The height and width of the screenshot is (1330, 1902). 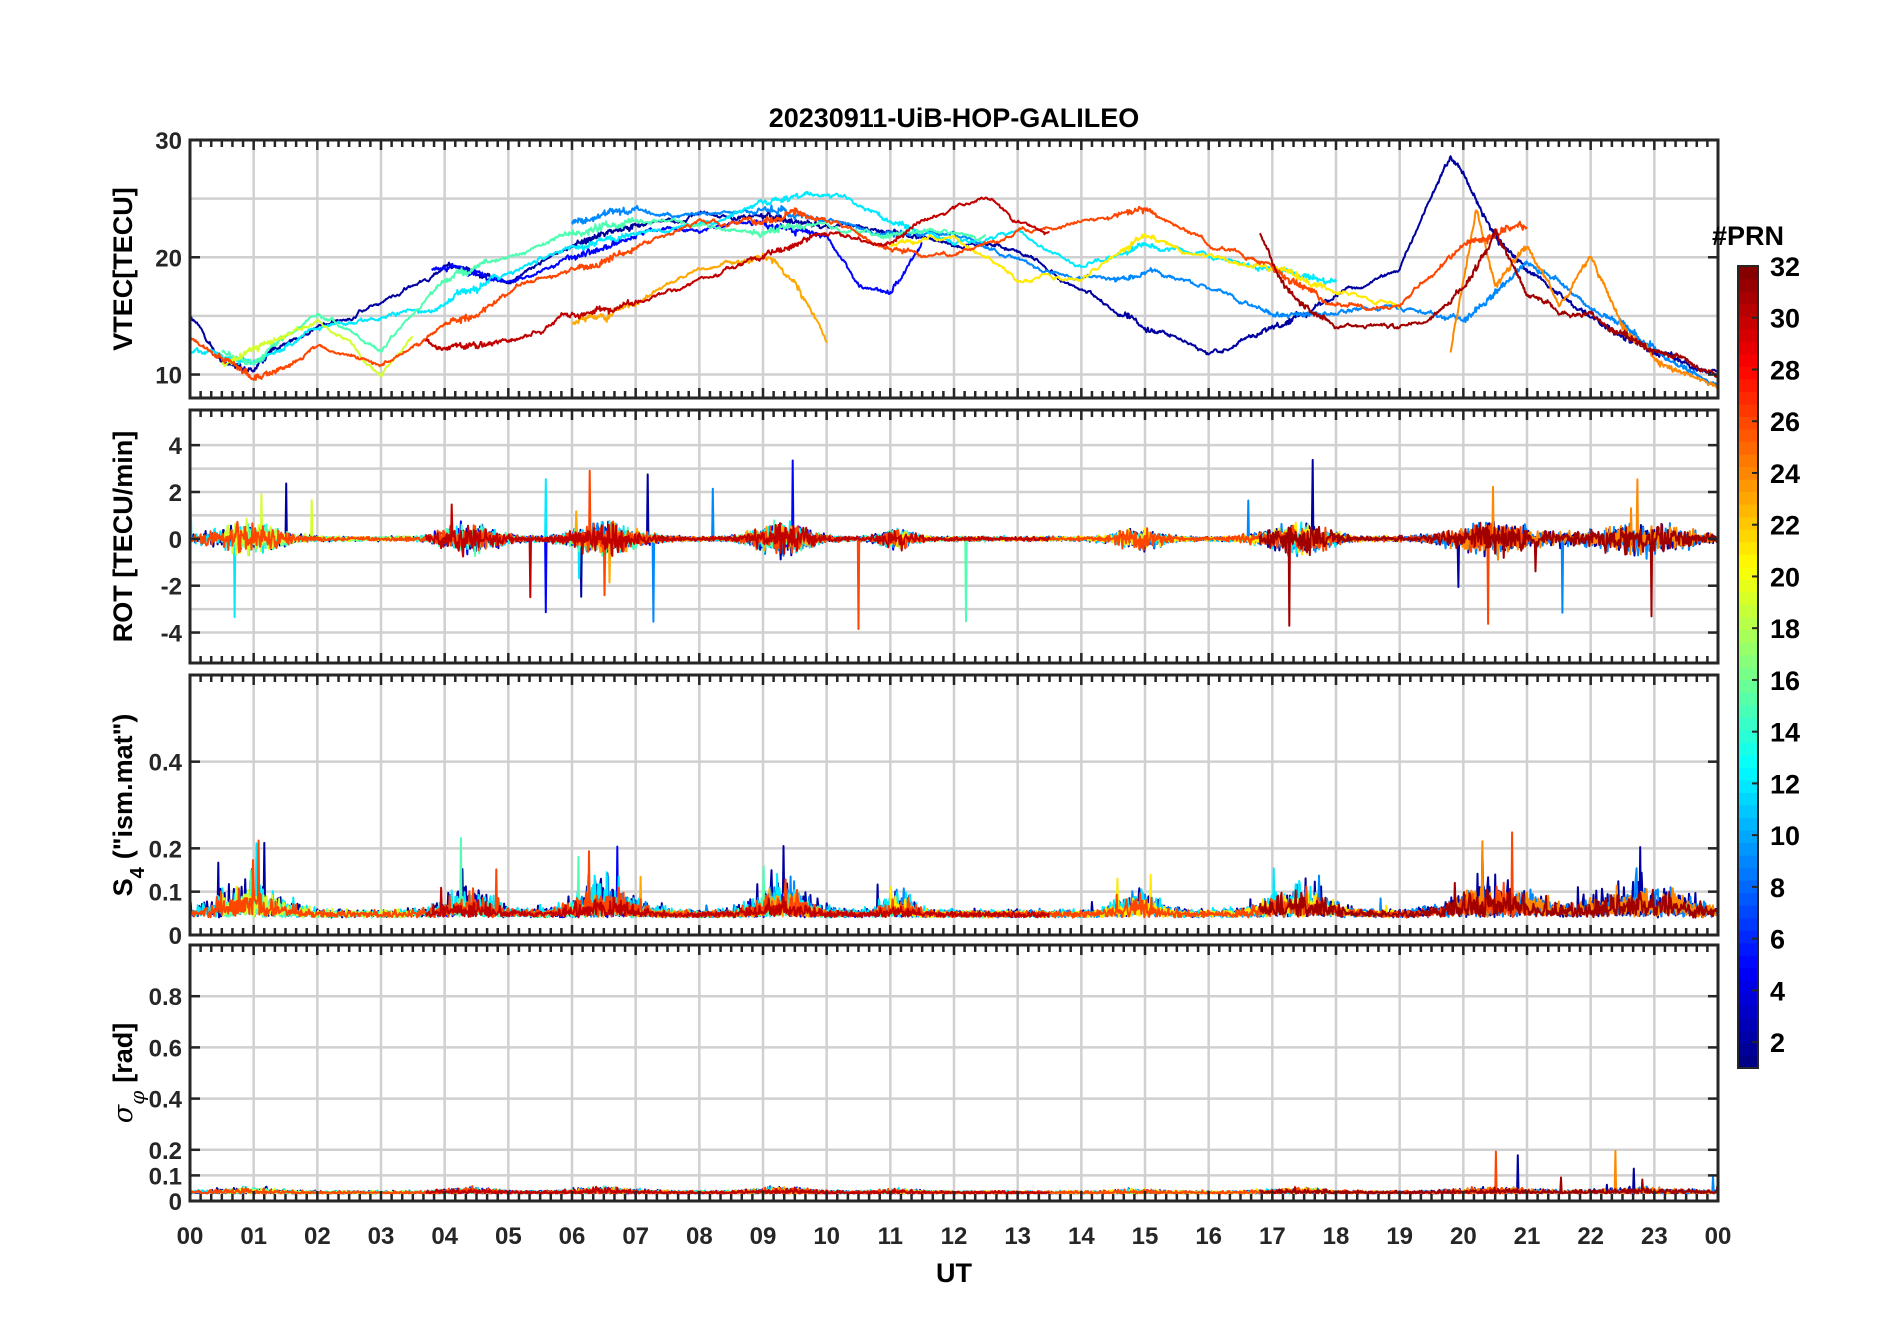 I want to click on y-axis-label: S4 ("ism.mat"), so click(x=128, y=805).